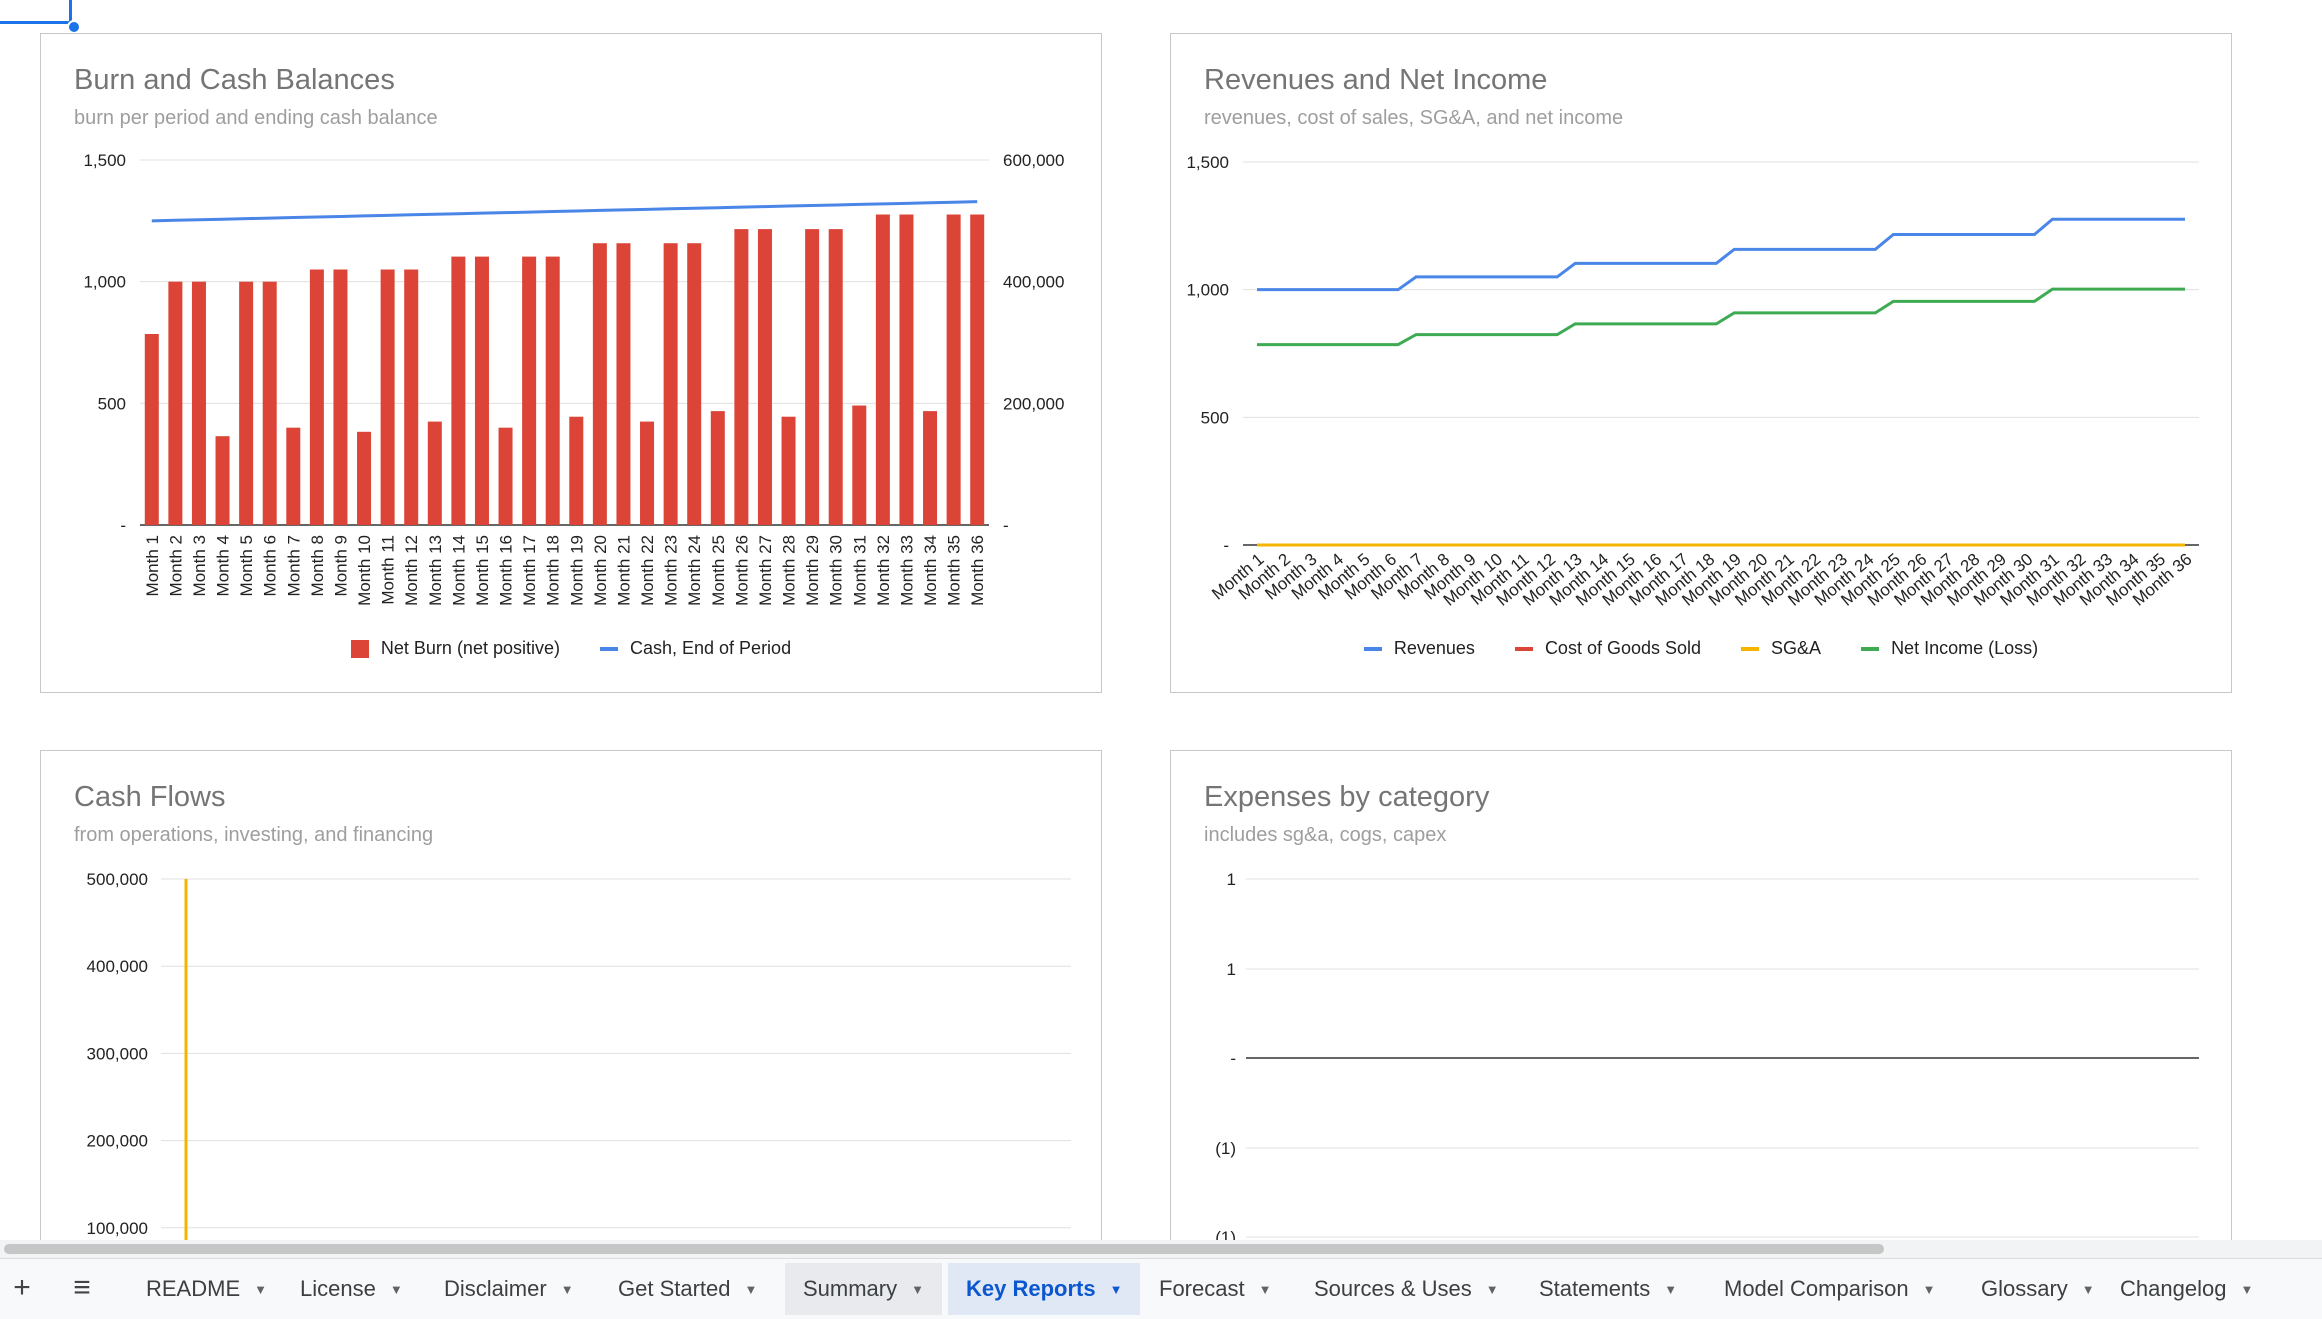  I want to click on sheet-tab-label: Forecast, so click(1202, 1288).